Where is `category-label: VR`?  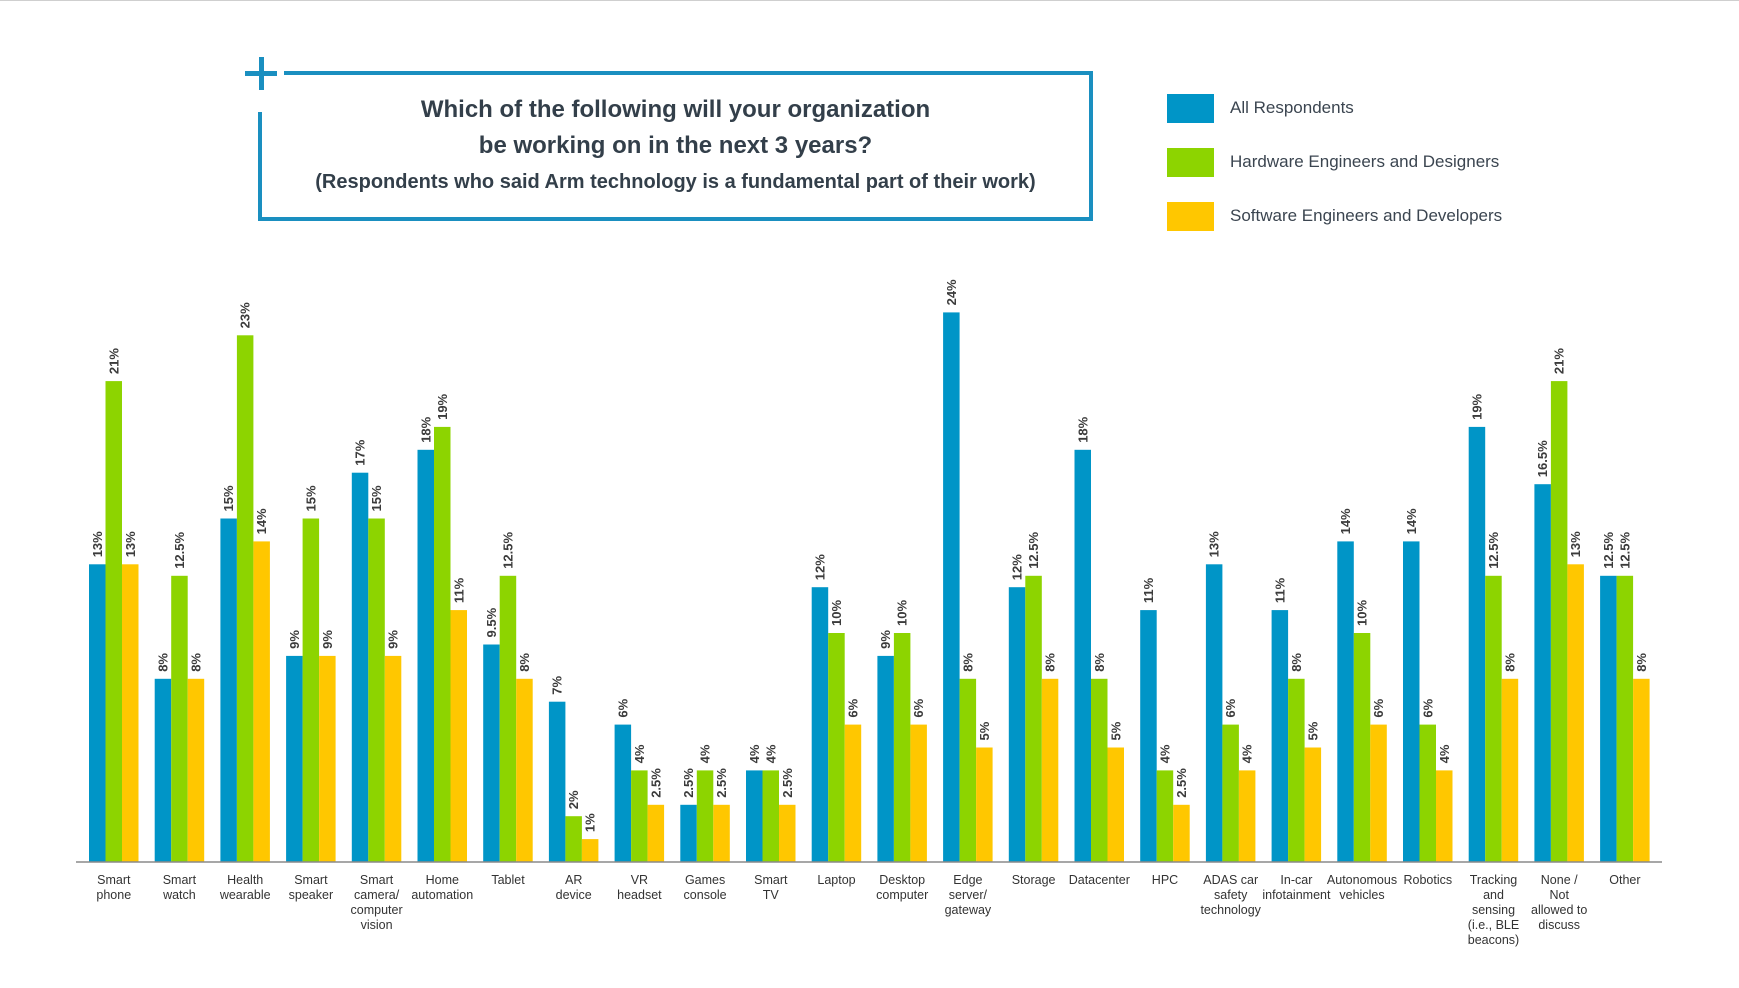 category-label: VR is located at coordinates (639, 880).